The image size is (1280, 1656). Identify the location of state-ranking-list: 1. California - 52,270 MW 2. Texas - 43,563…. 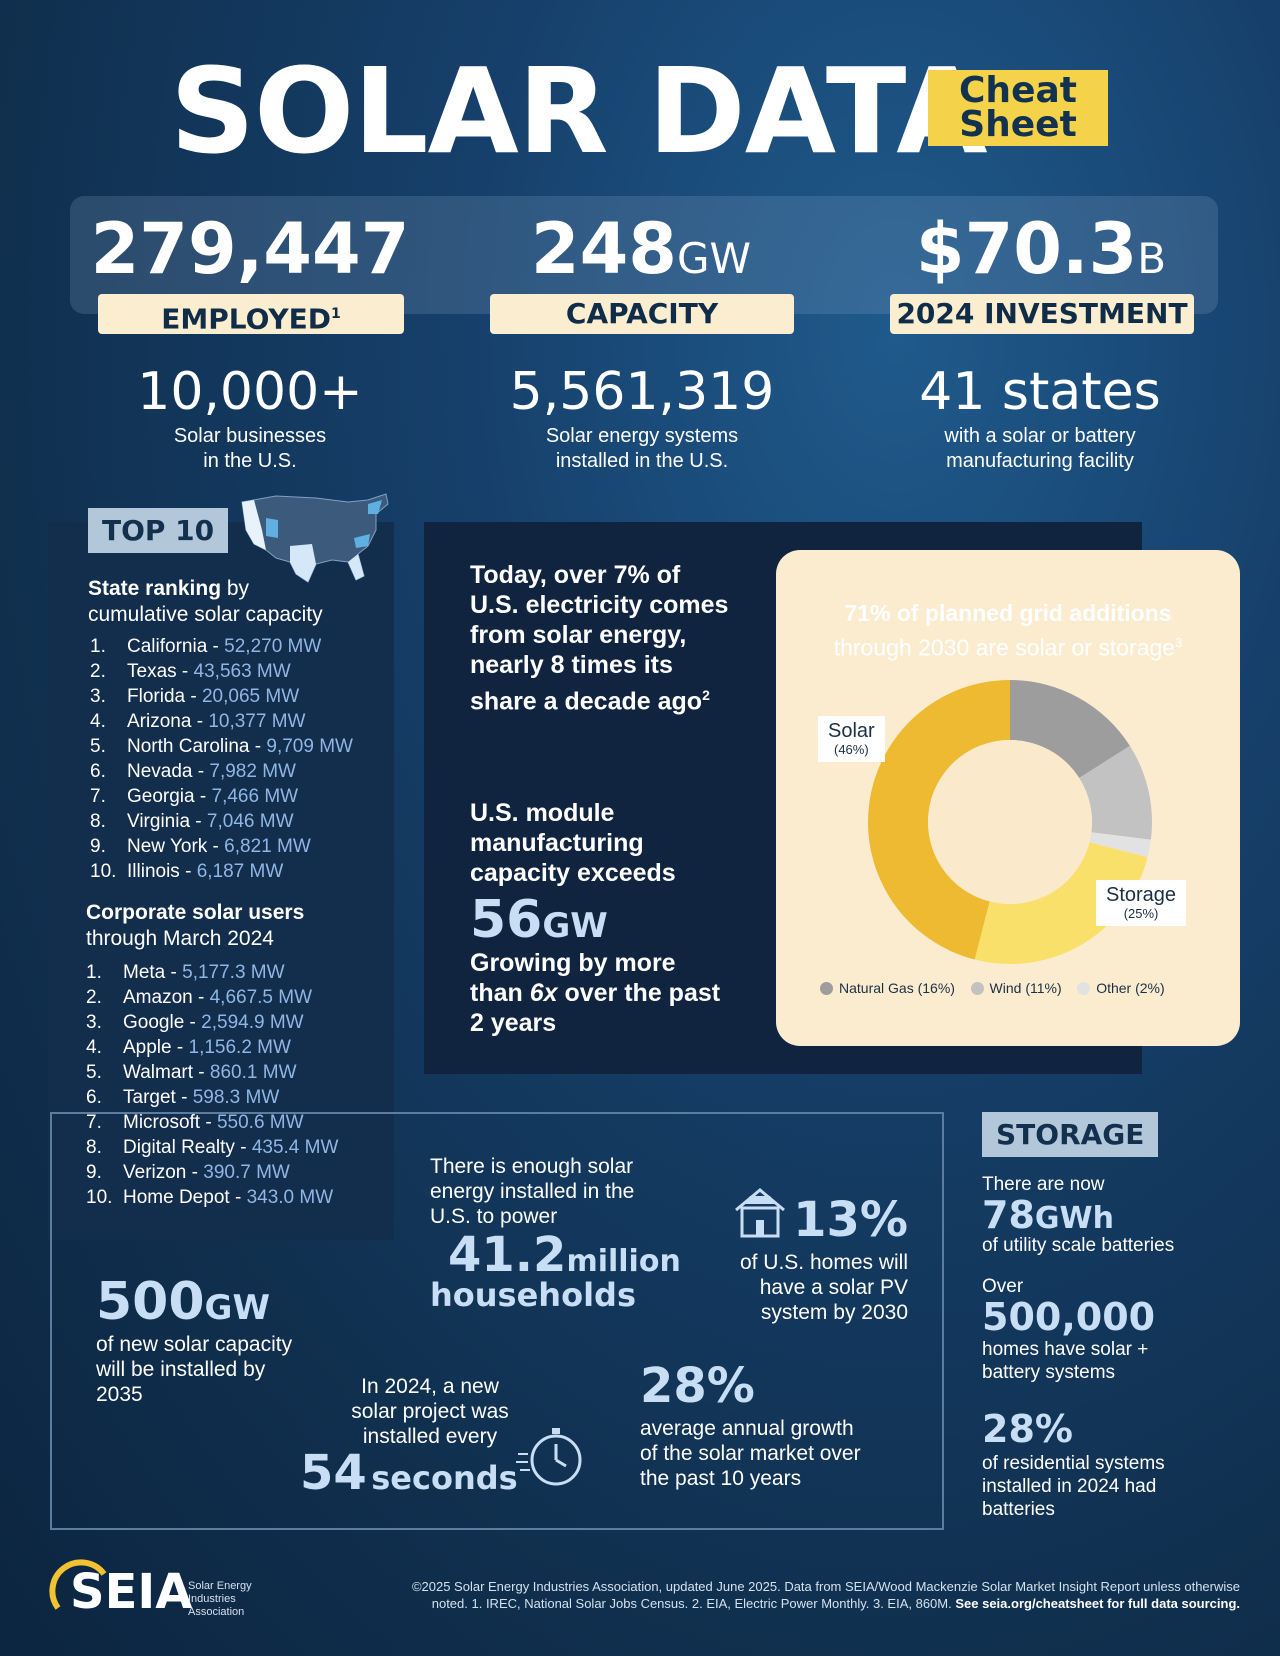
(221, 759).